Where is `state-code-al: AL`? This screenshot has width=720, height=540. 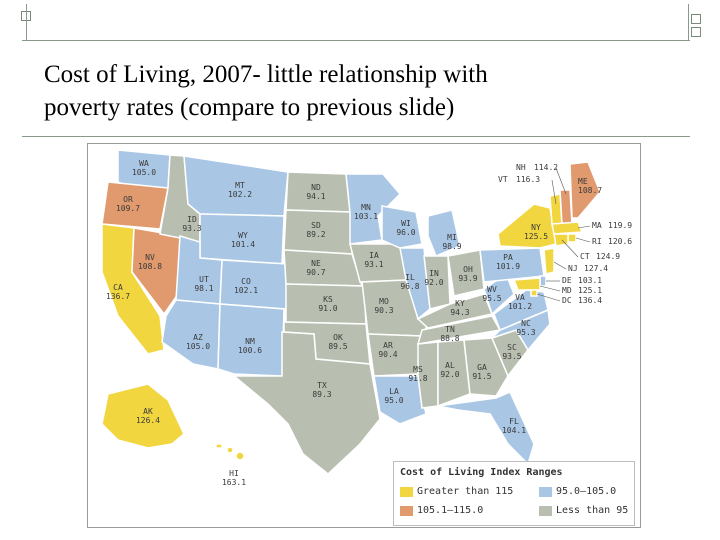 state-code-al: AL is located at coordinates (450, 365).